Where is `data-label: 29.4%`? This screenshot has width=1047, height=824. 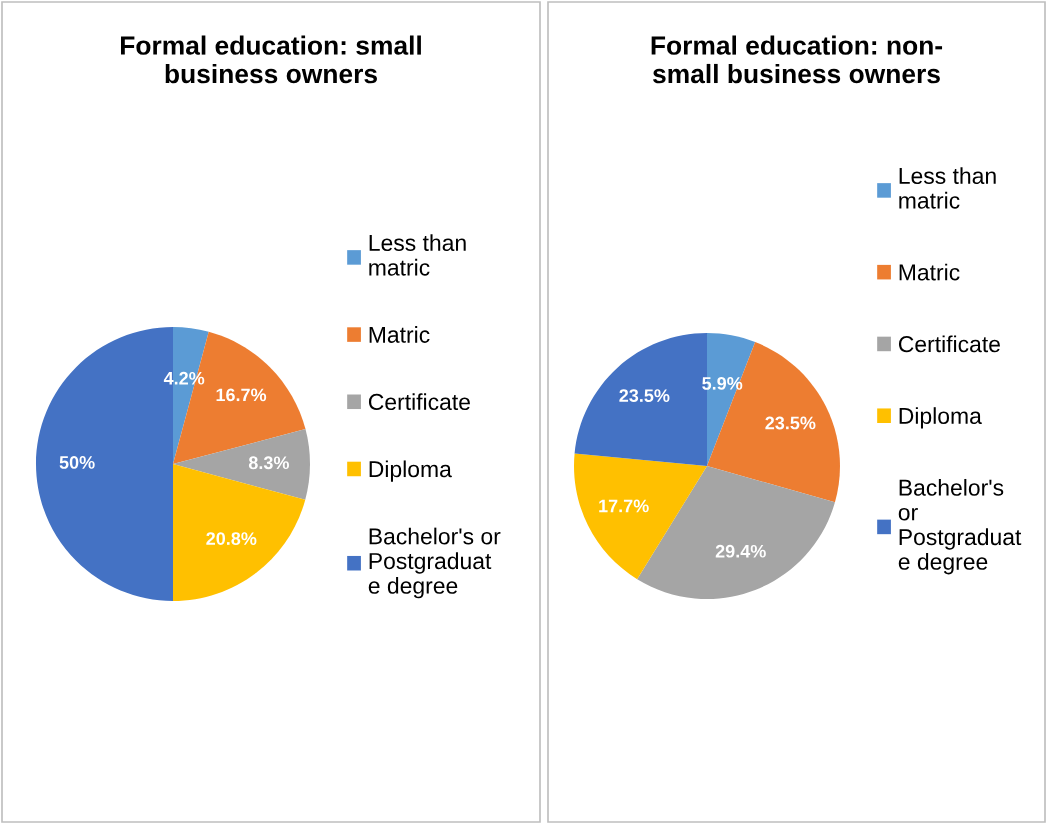 data-label: 29.4% is located at coordinates (740, 551).